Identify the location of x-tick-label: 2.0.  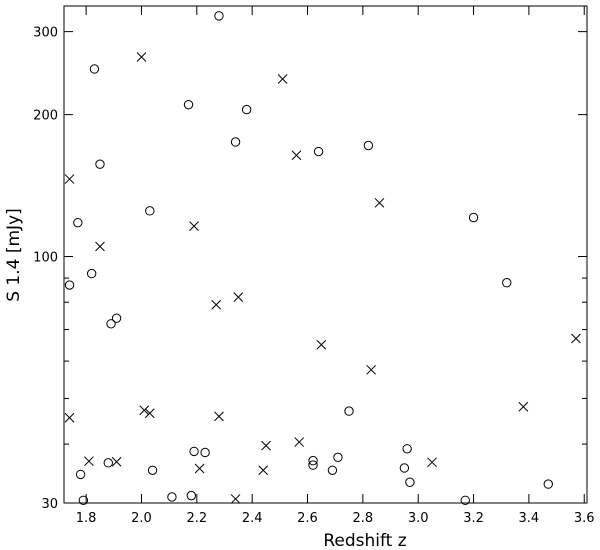
(141, 518).